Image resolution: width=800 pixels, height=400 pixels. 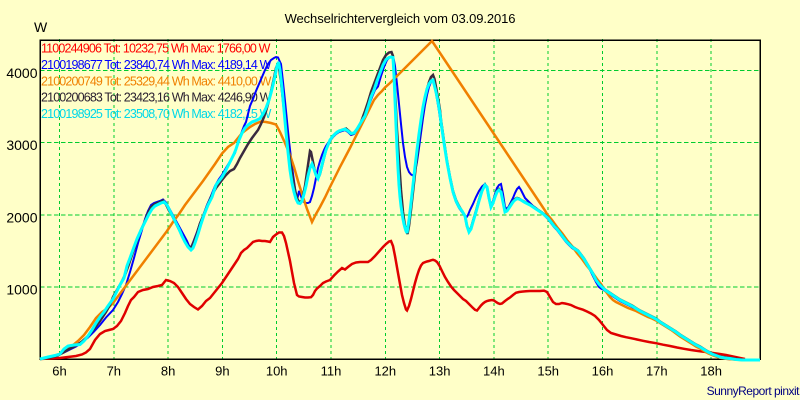 I want to click on svg-text: 2000, so click(x=21, y=217).